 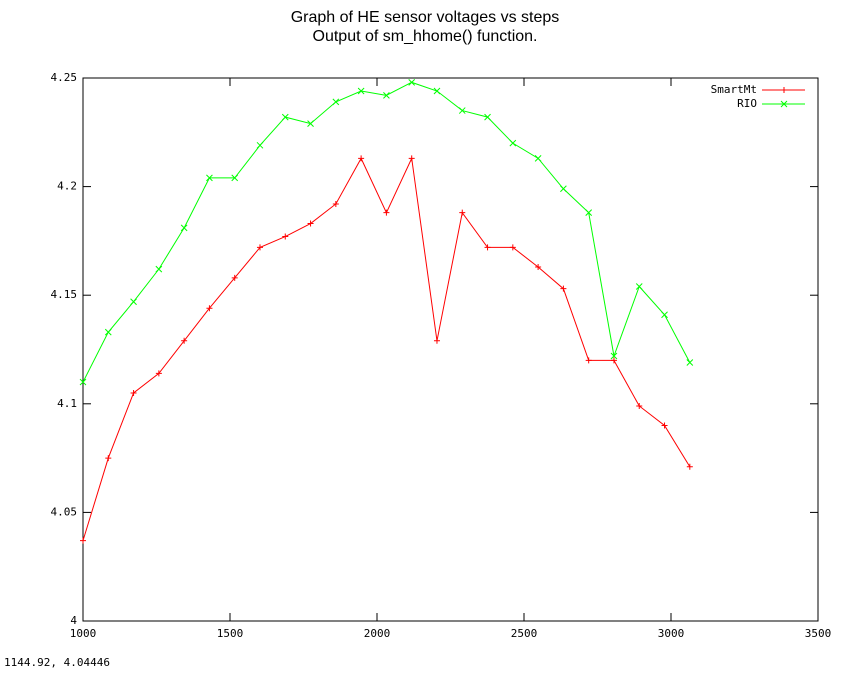 What do you see at coordinates (524, 633) in the screenshot?
I see `x-tick-label: 2500` at bounding box center [524, 633].